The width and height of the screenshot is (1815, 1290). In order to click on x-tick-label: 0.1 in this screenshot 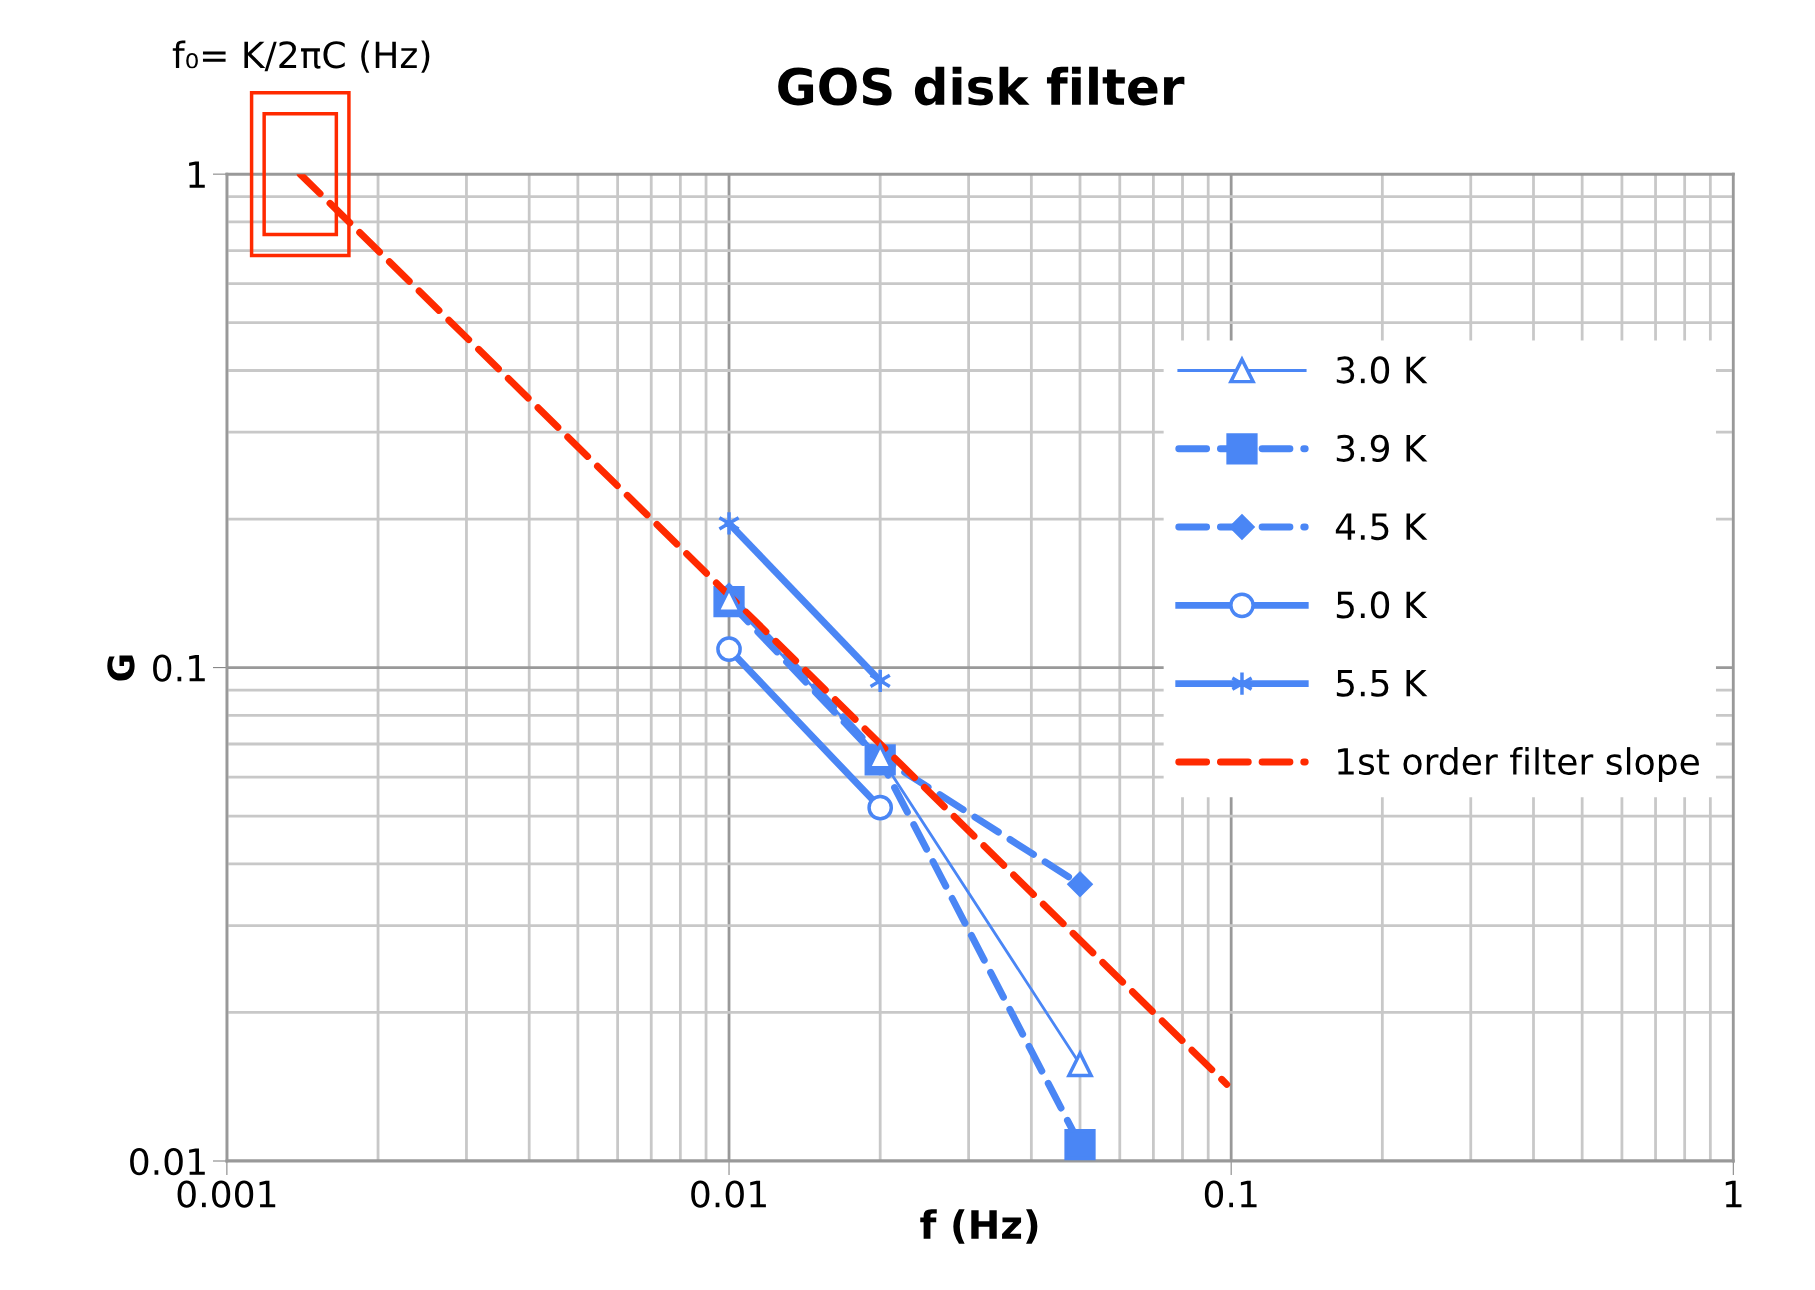, I will do `click(1230, 1194)`.